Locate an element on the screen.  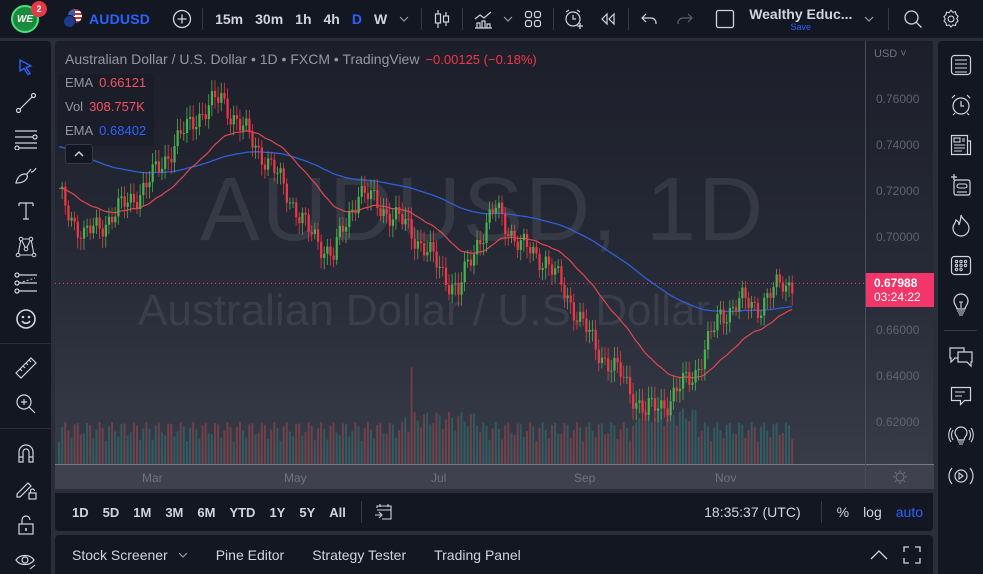
data-window-button is located at coordinates (960, 185).